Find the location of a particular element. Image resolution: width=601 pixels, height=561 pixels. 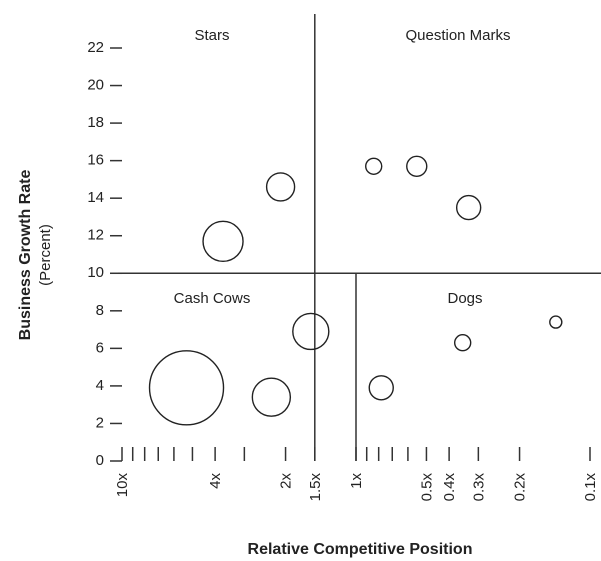

x-axis-label: Relative Competitive Position is located at coordinates (360, 549).